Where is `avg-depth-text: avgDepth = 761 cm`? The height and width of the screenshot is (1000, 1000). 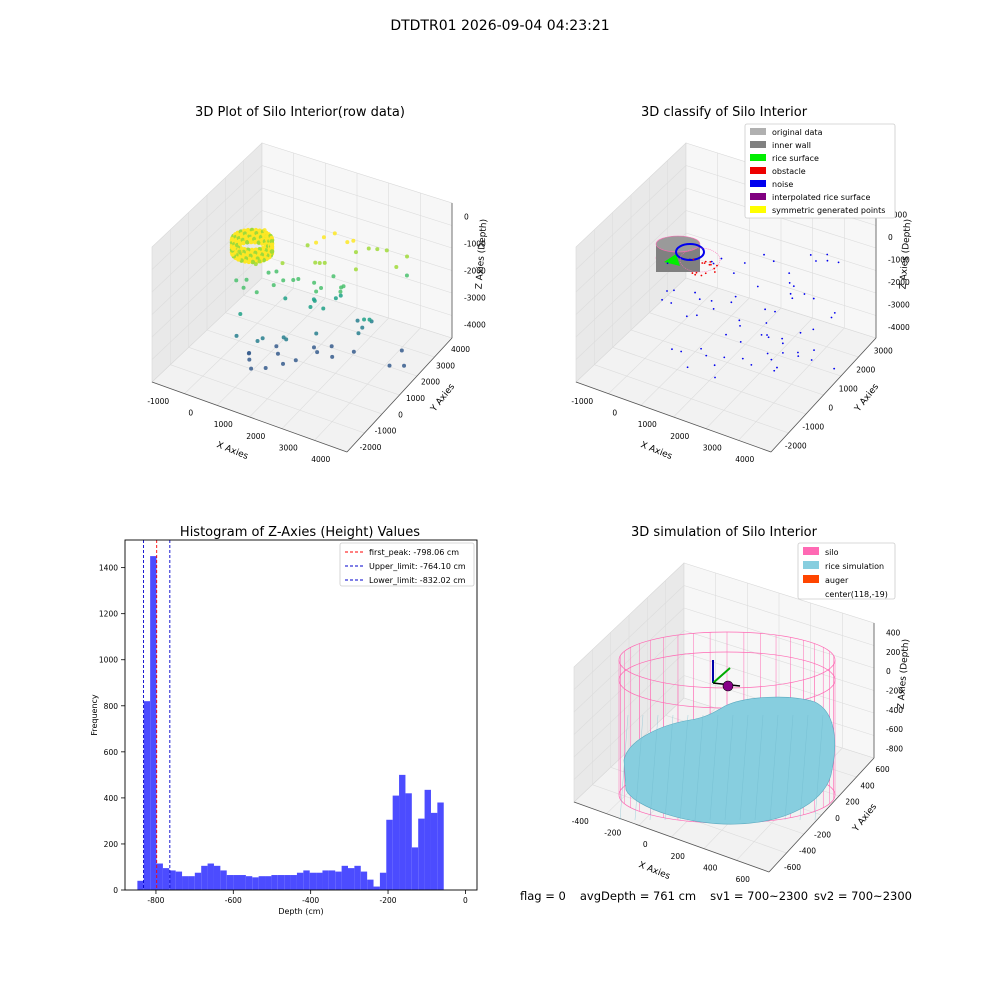 avg-depth-text: avgDepth = 761 cm is located at coordinates (638, 896).